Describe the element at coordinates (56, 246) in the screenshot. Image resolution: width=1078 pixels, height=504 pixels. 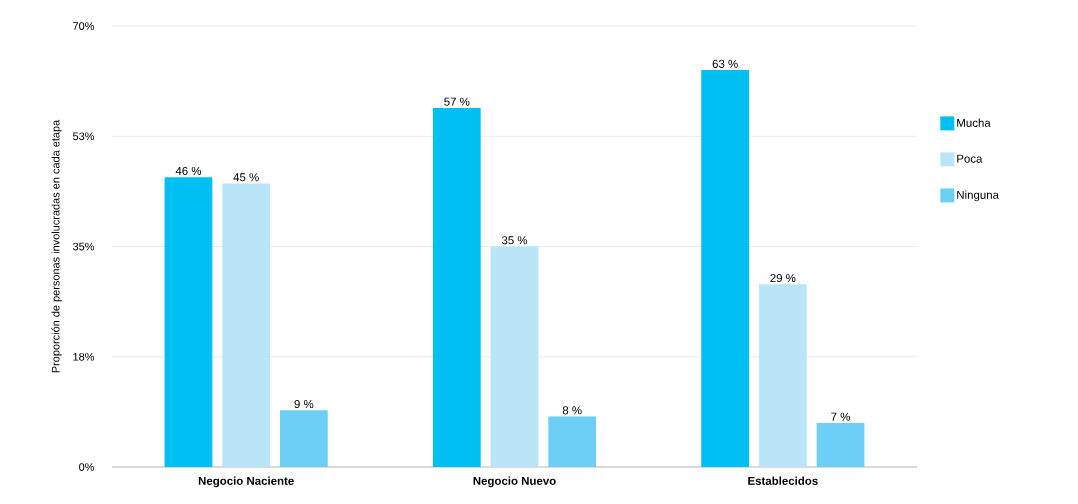
I see `y-axis-title: Proporción de personas involucradas en cada etapa` at that location.